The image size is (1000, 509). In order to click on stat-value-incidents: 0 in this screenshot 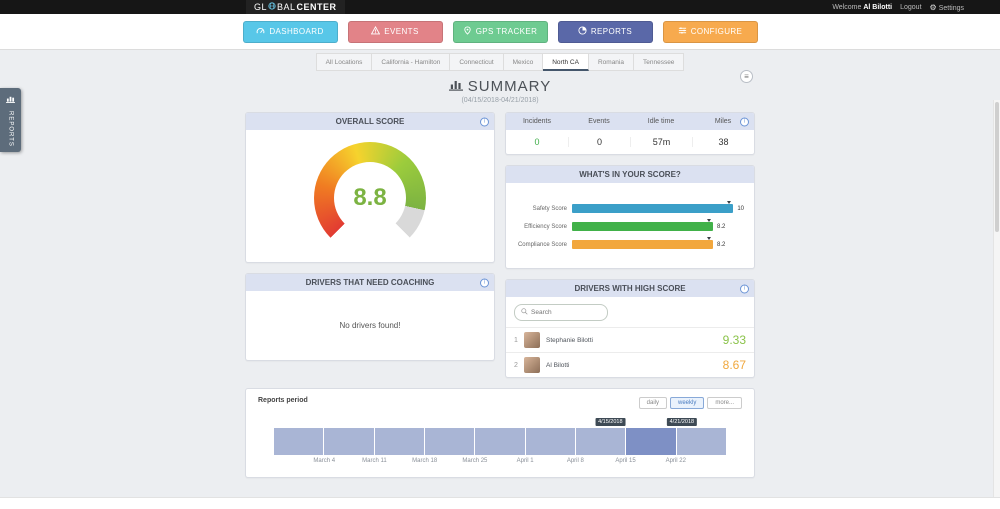, I will do `click(537, 142)`.